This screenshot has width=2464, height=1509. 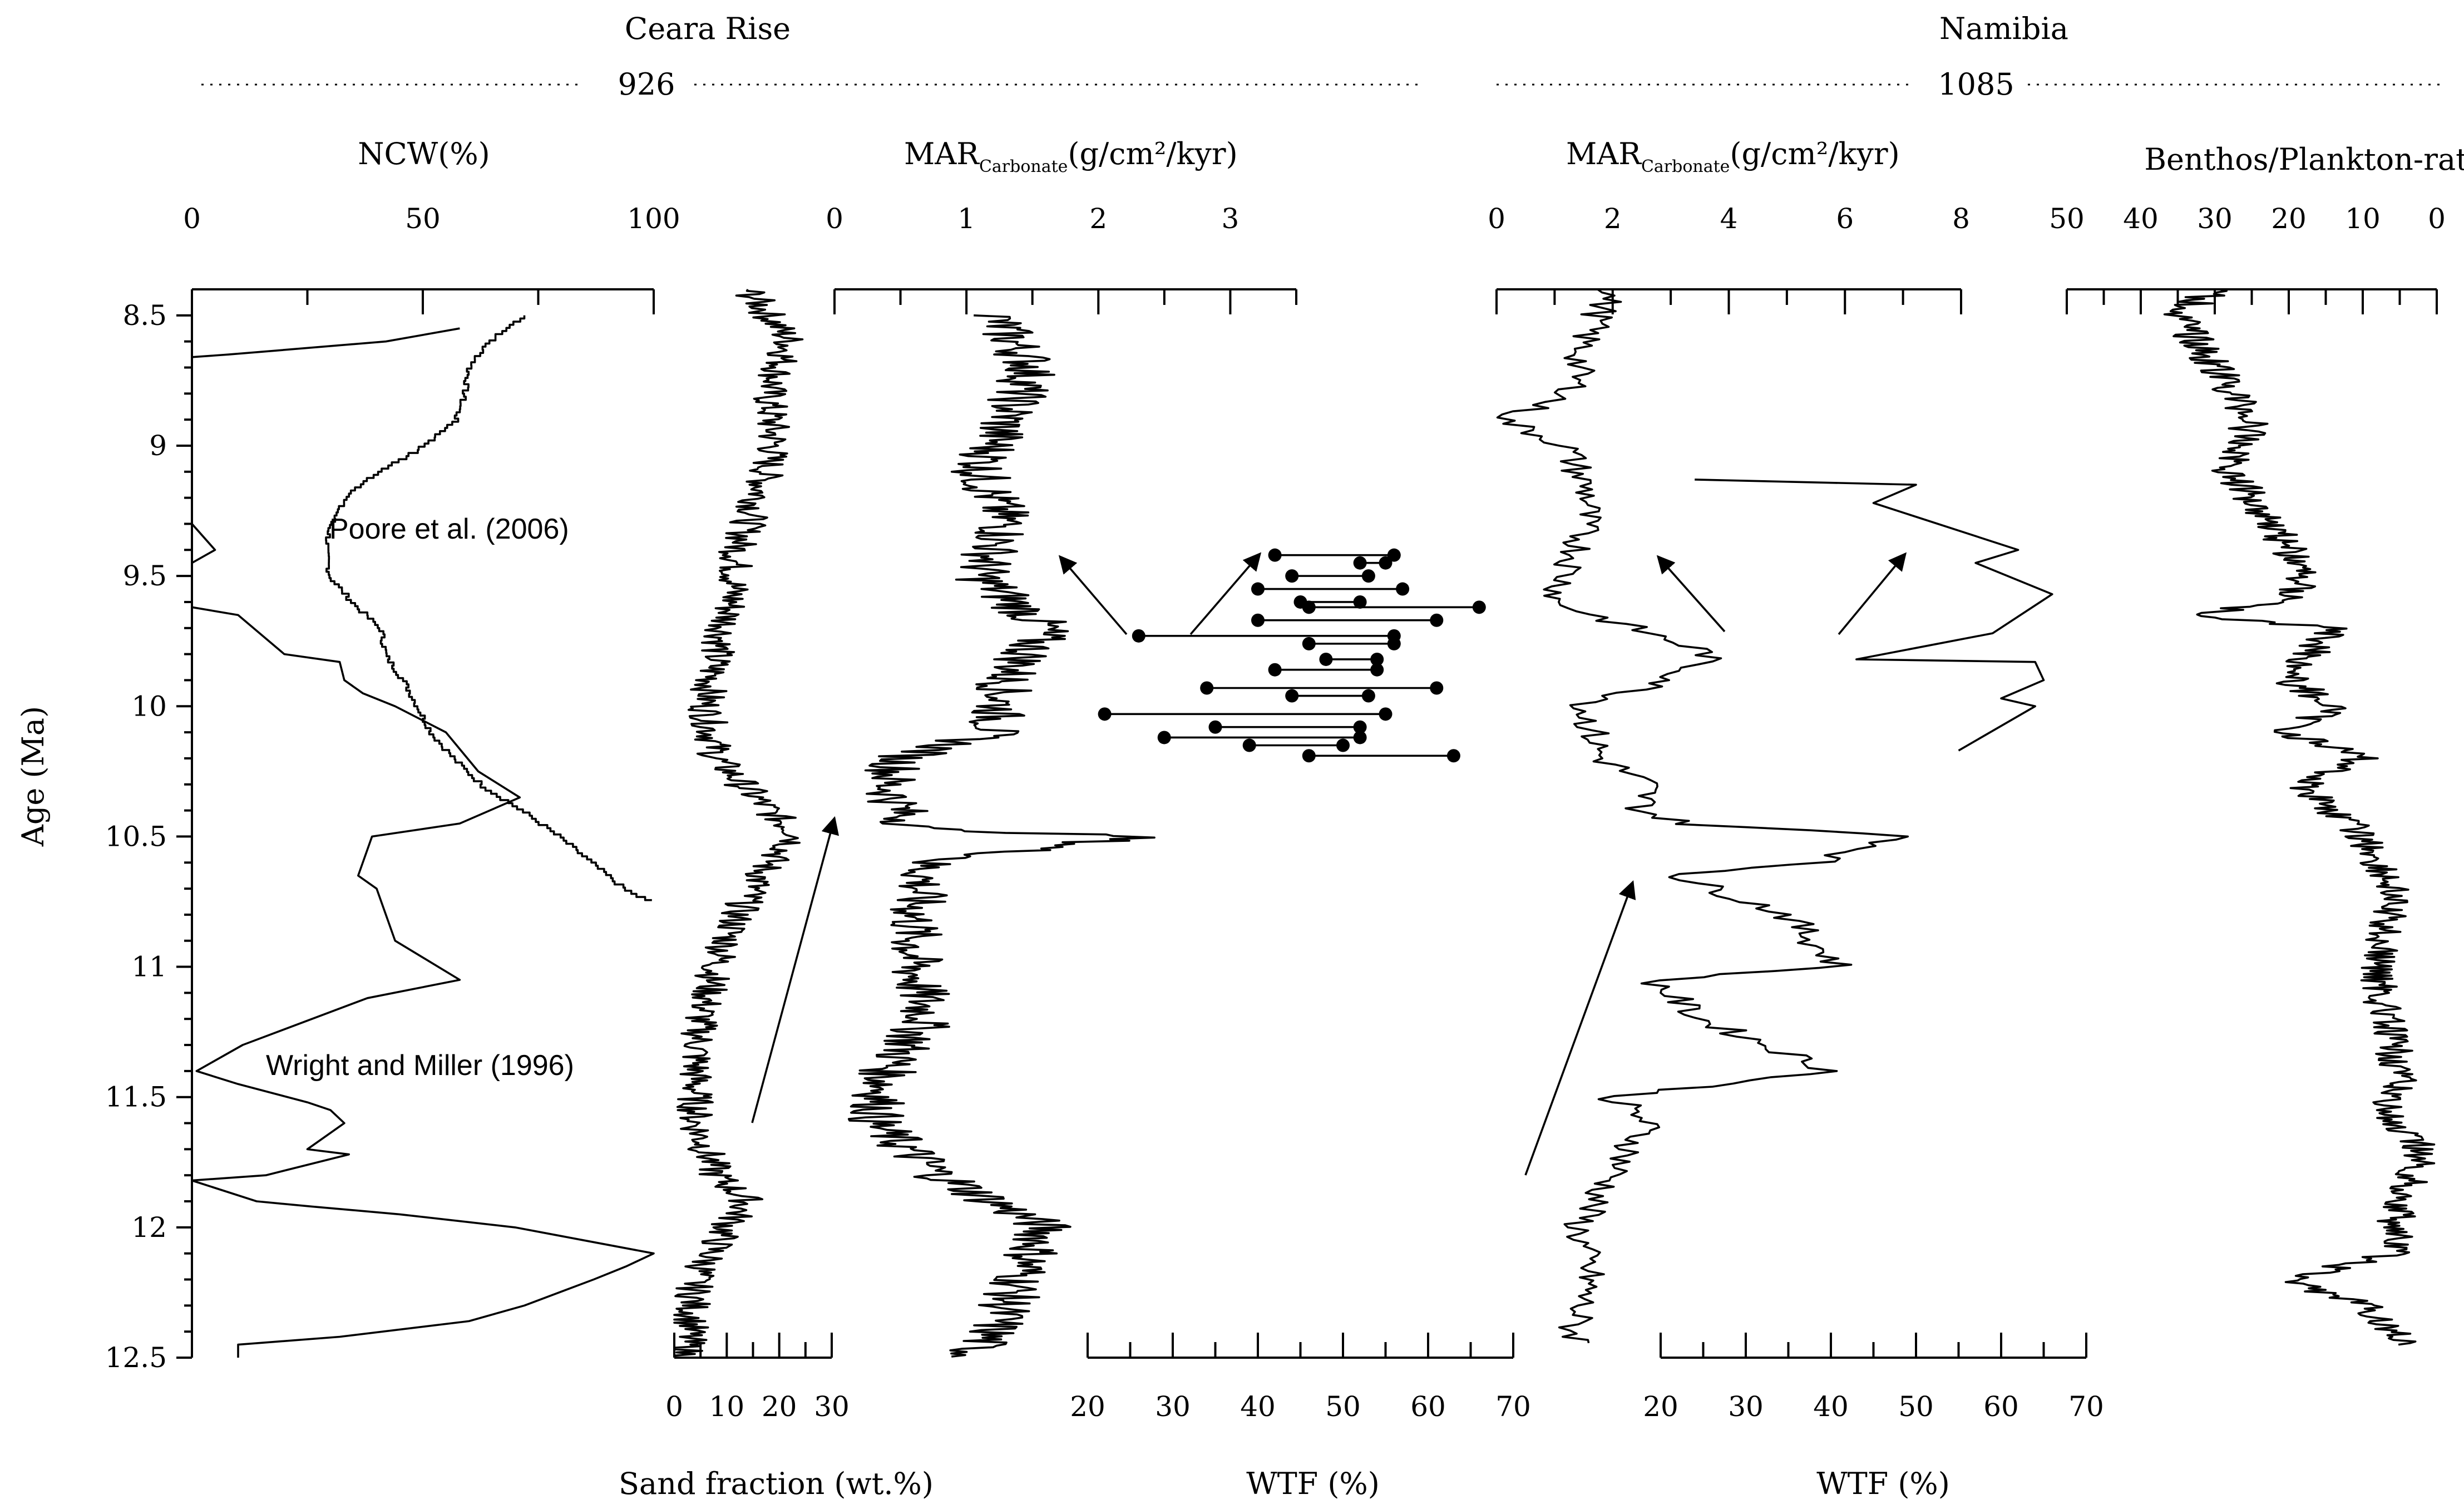 I want to click on site-core-926: 926, so click(x=646, y=84).